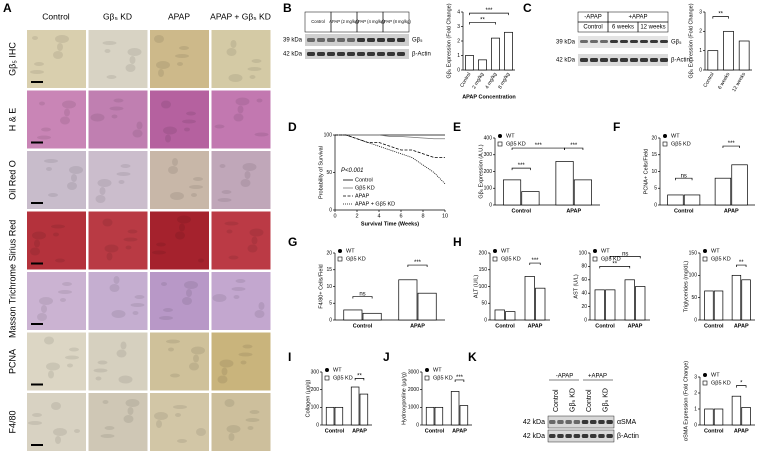 Image resolution: width=764 pixels, height=456 pixels. Describe the element at coordinates (421, 55) in the screenshot. I see `protein-label: β-Actin` at that location.